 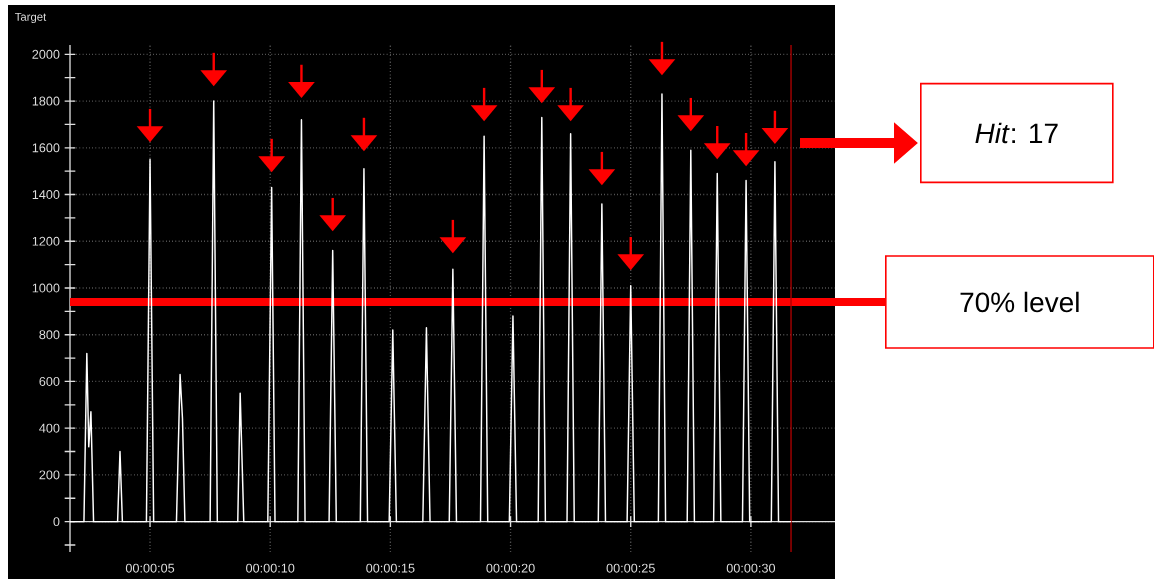 What do you see at coordinates (46, 288) in the screenshot?
I see `y-tick-label: 1000` at bounding box center [46, 288].